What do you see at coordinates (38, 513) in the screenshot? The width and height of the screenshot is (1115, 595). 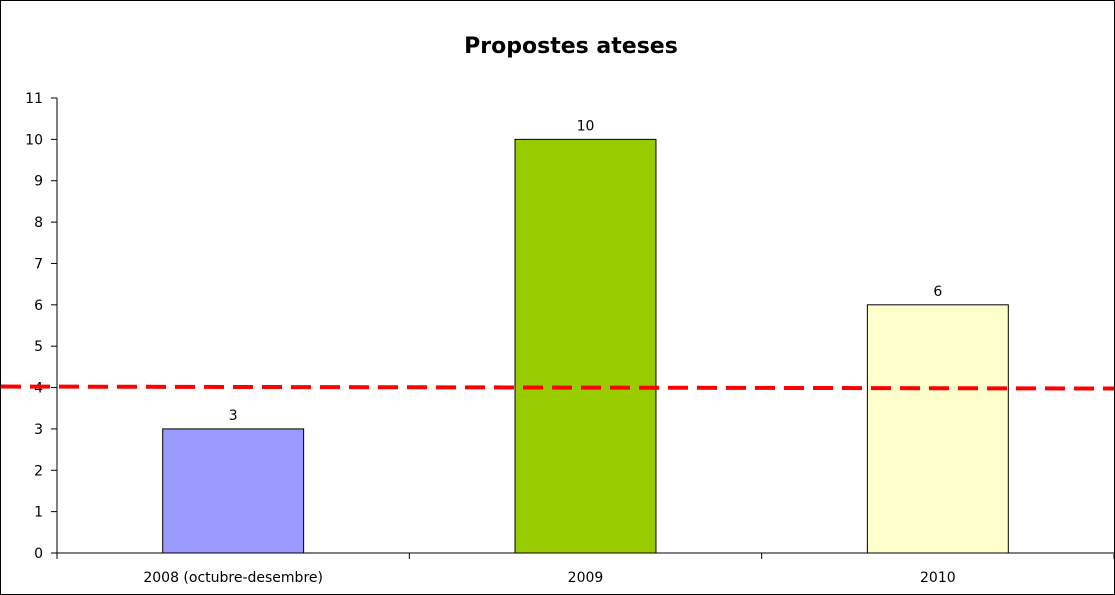 I see `y-tick-label: 1` at bounding box center [38, 513].